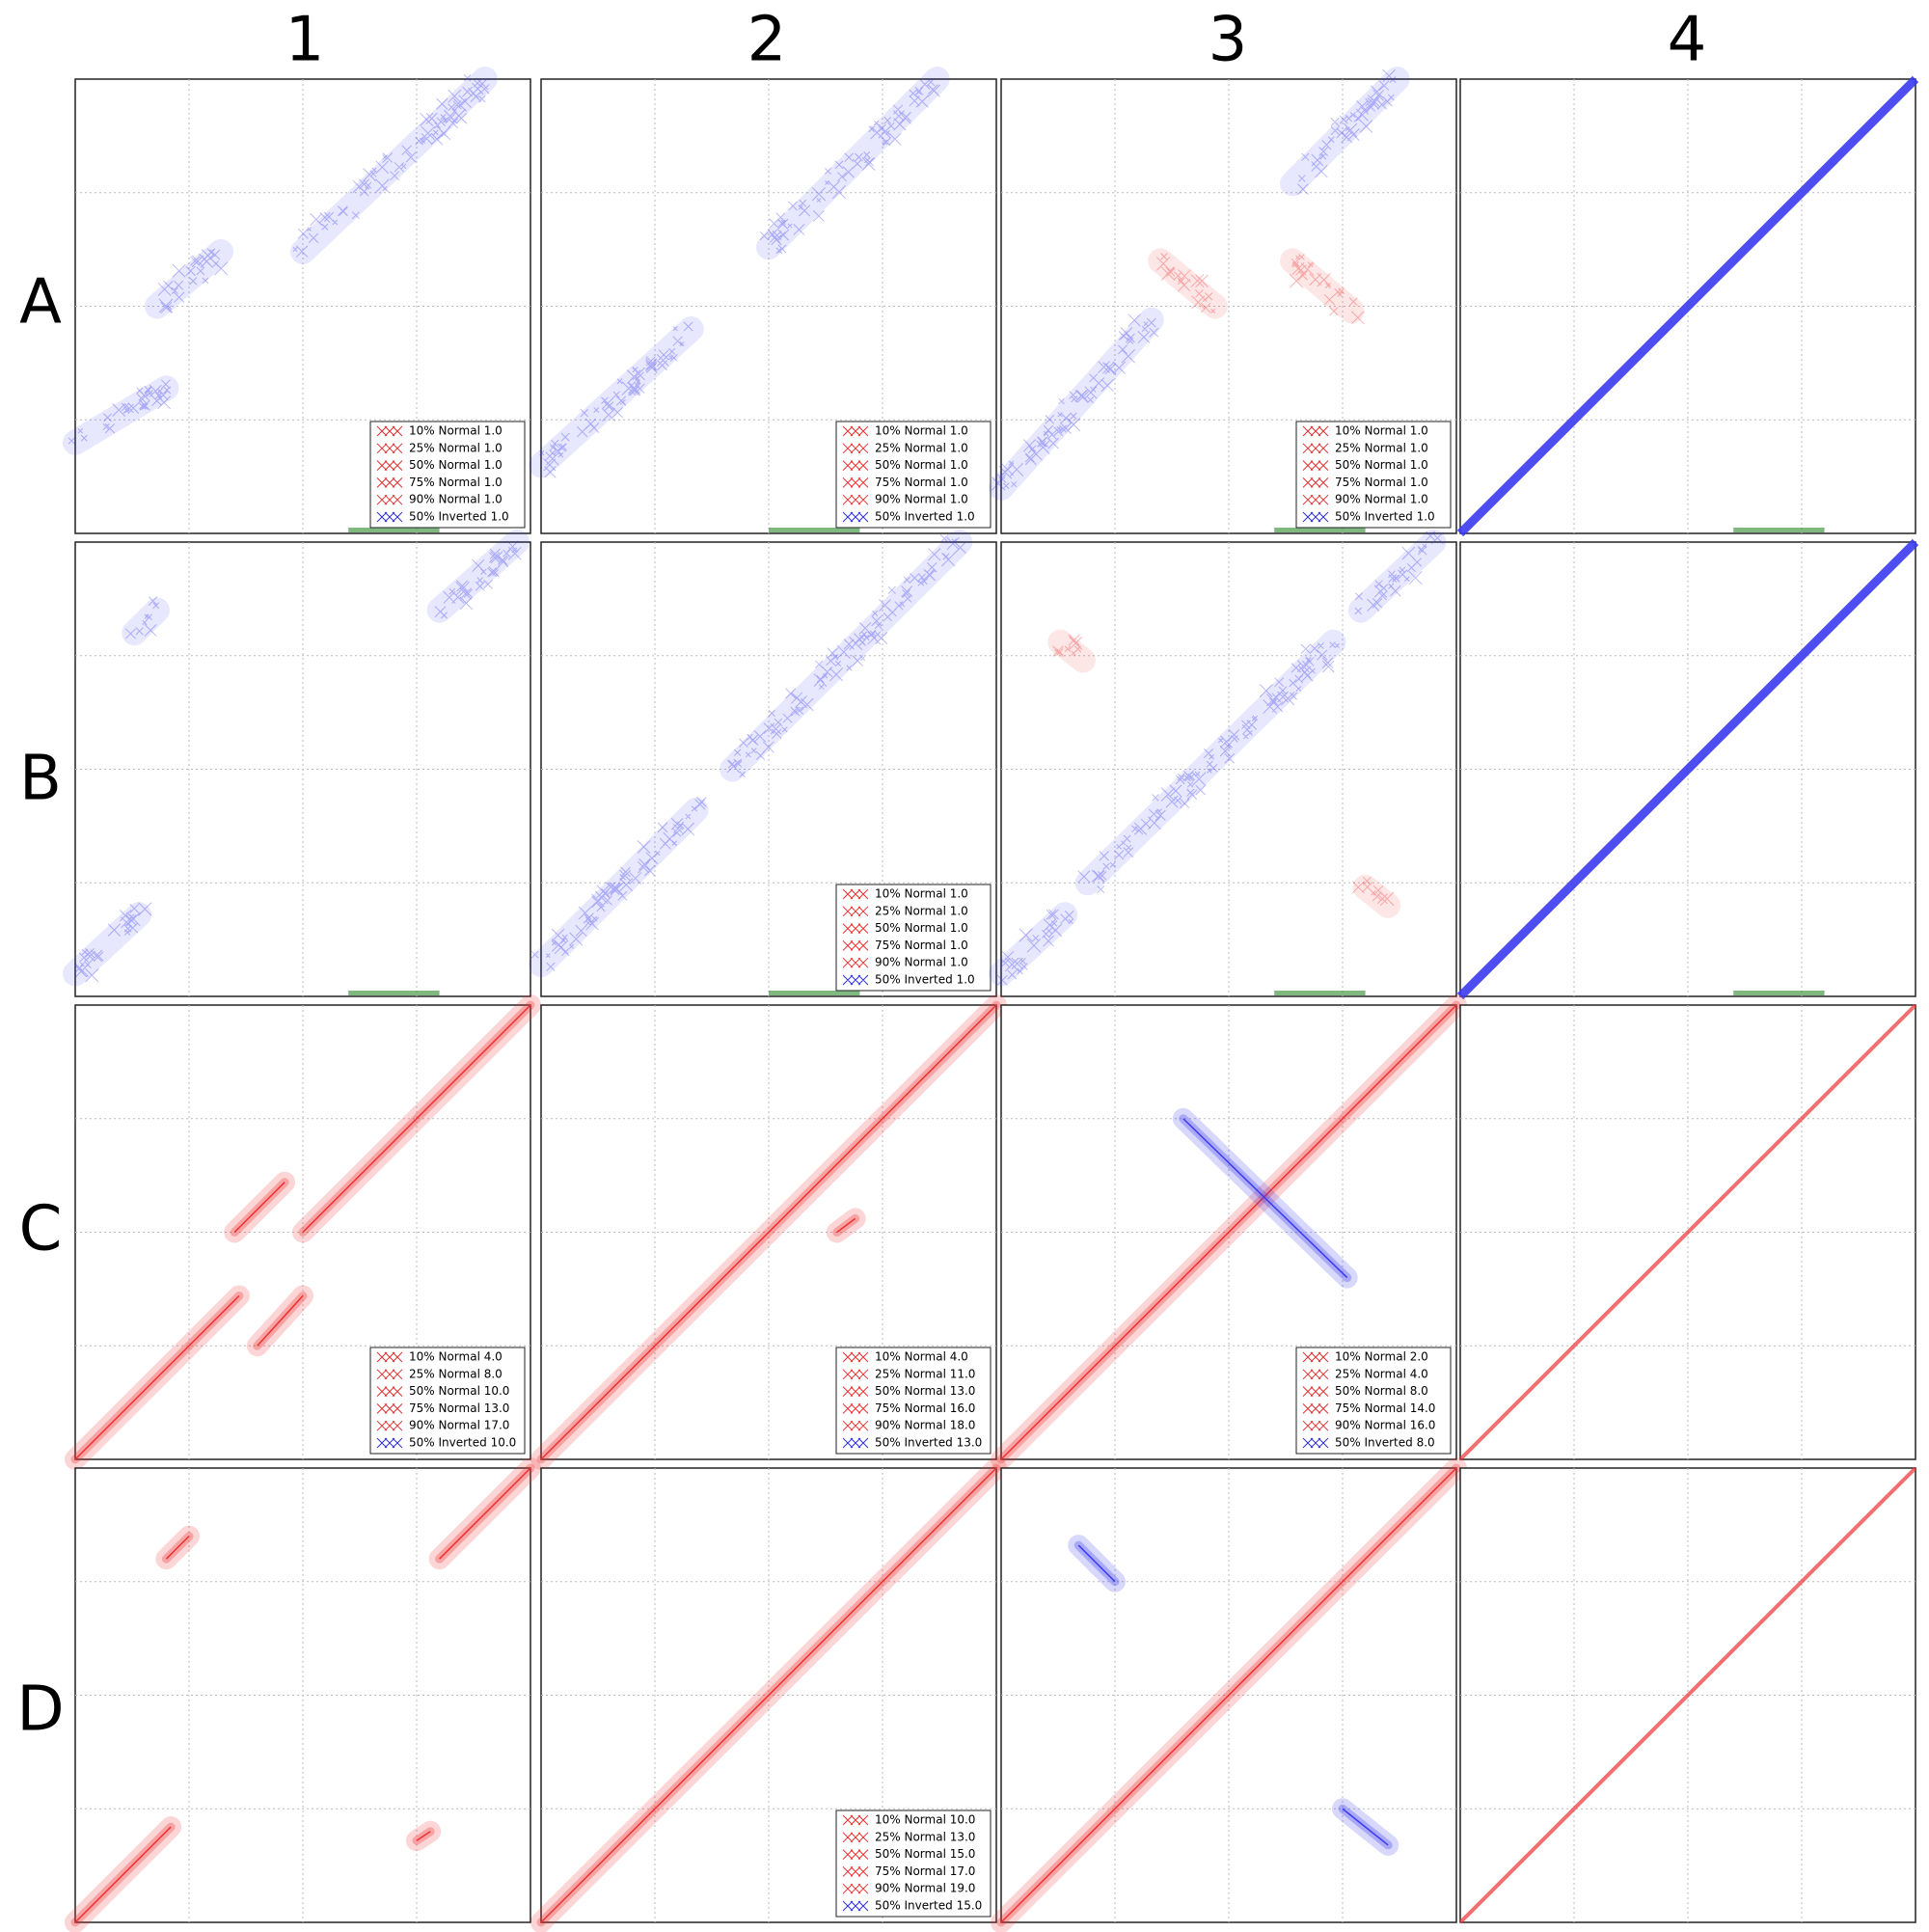  I want to click on legend-label: 50% Normal 15.0, so click(925, 1854).